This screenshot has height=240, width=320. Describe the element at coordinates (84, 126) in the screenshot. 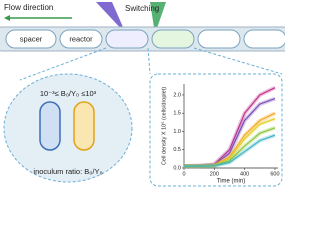

I see `cell-y` at that location.